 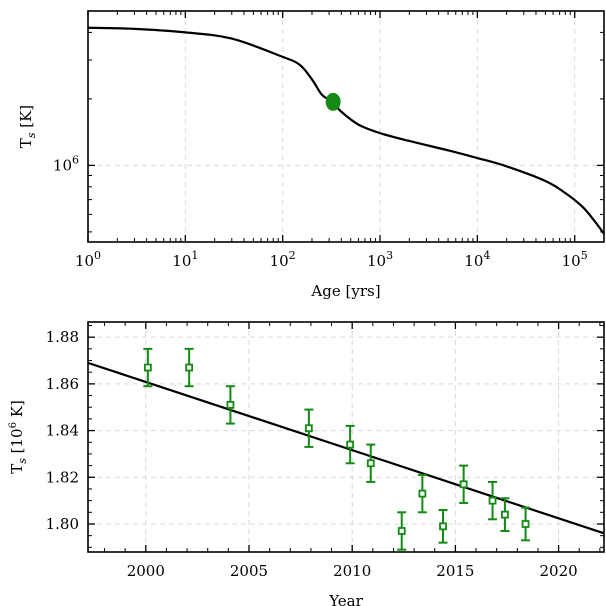 What do you see at coordinates (146, 571) in the screenshot?
I see `x-tick-label: 2000` at bounding box center [146, 571].